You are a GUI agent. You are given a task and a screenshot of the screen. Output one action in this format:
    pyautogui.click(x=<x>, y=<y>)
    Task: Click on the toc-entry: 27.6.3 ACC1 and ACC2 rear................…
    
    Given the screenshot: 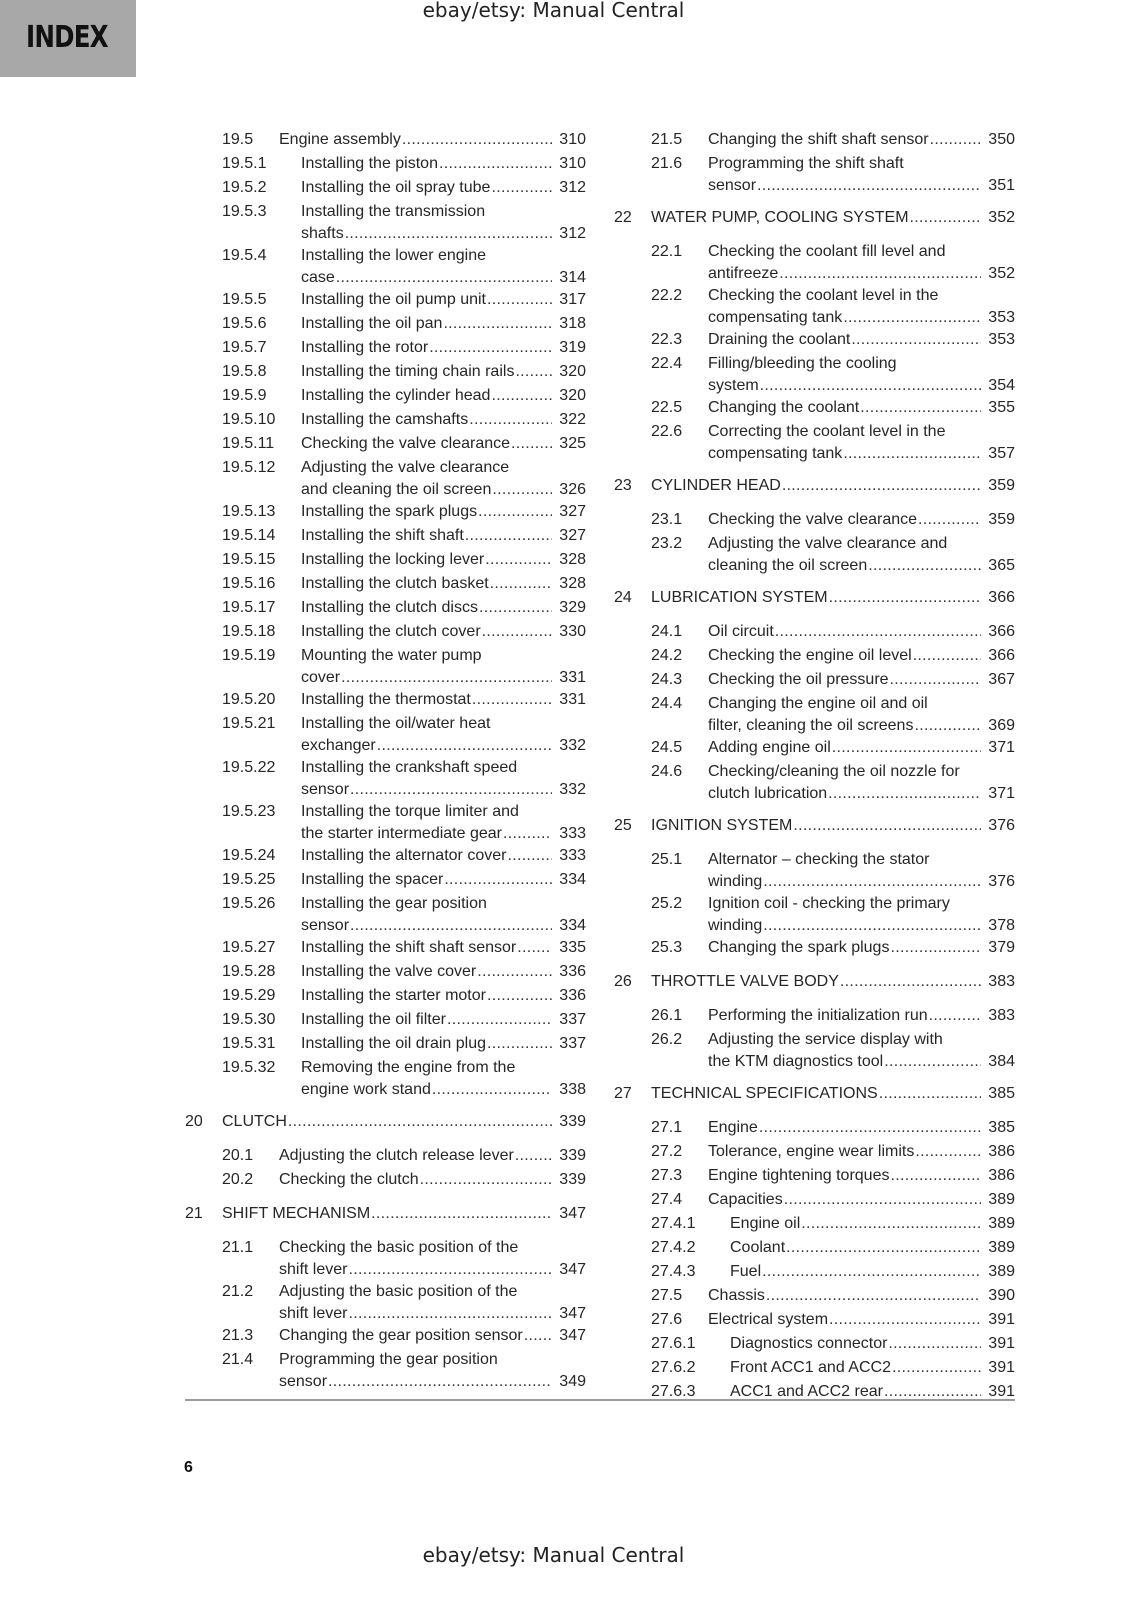 What is the action you would take?
    pyautogui.click(x=814, y=1392)
    